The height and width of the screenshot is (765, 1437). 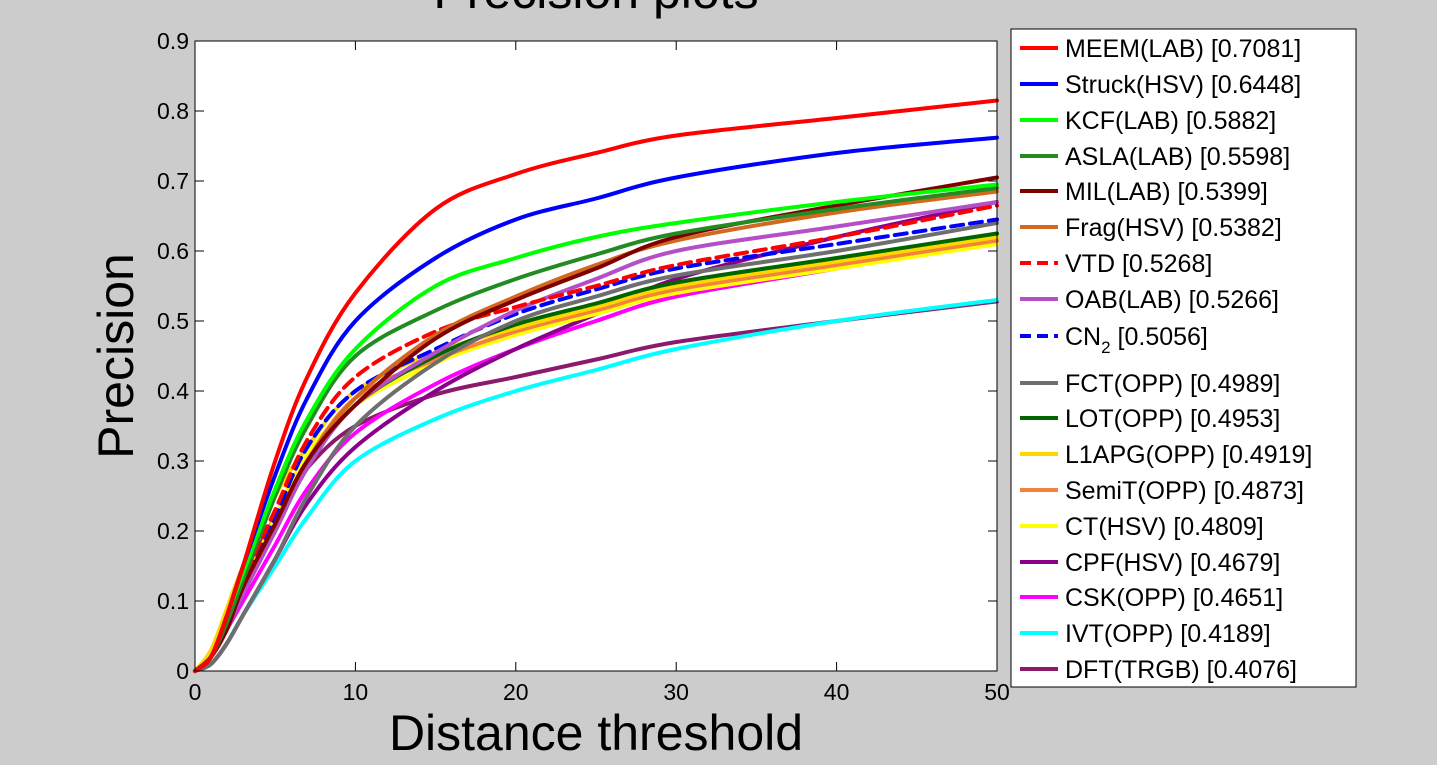 I want to click on x-tick-label: 50, so click(x=997, y=692).